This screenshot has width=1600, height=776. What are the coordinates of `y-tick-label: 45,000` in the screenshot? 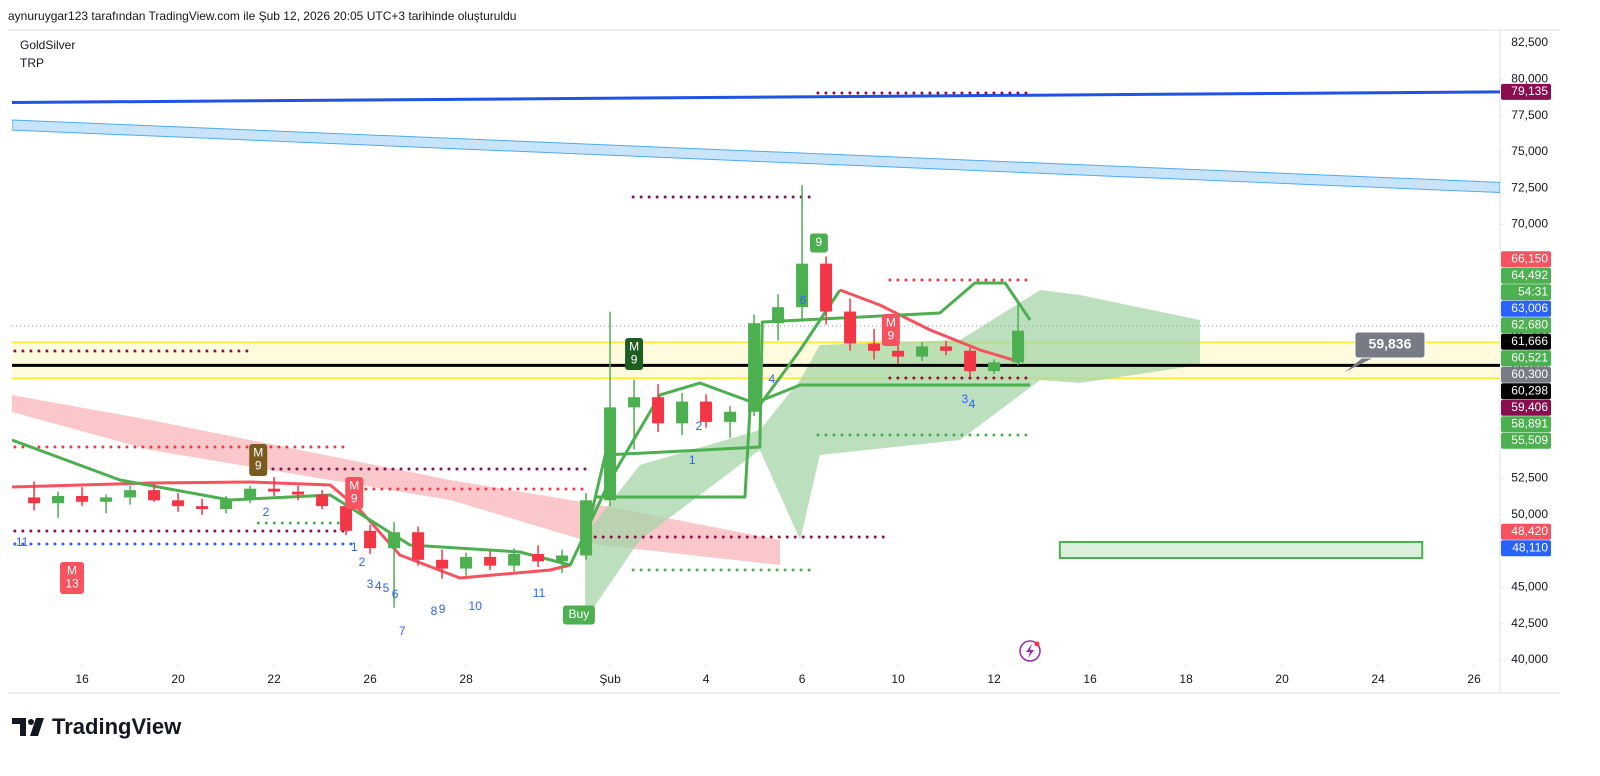 It's located at (1529, 587).